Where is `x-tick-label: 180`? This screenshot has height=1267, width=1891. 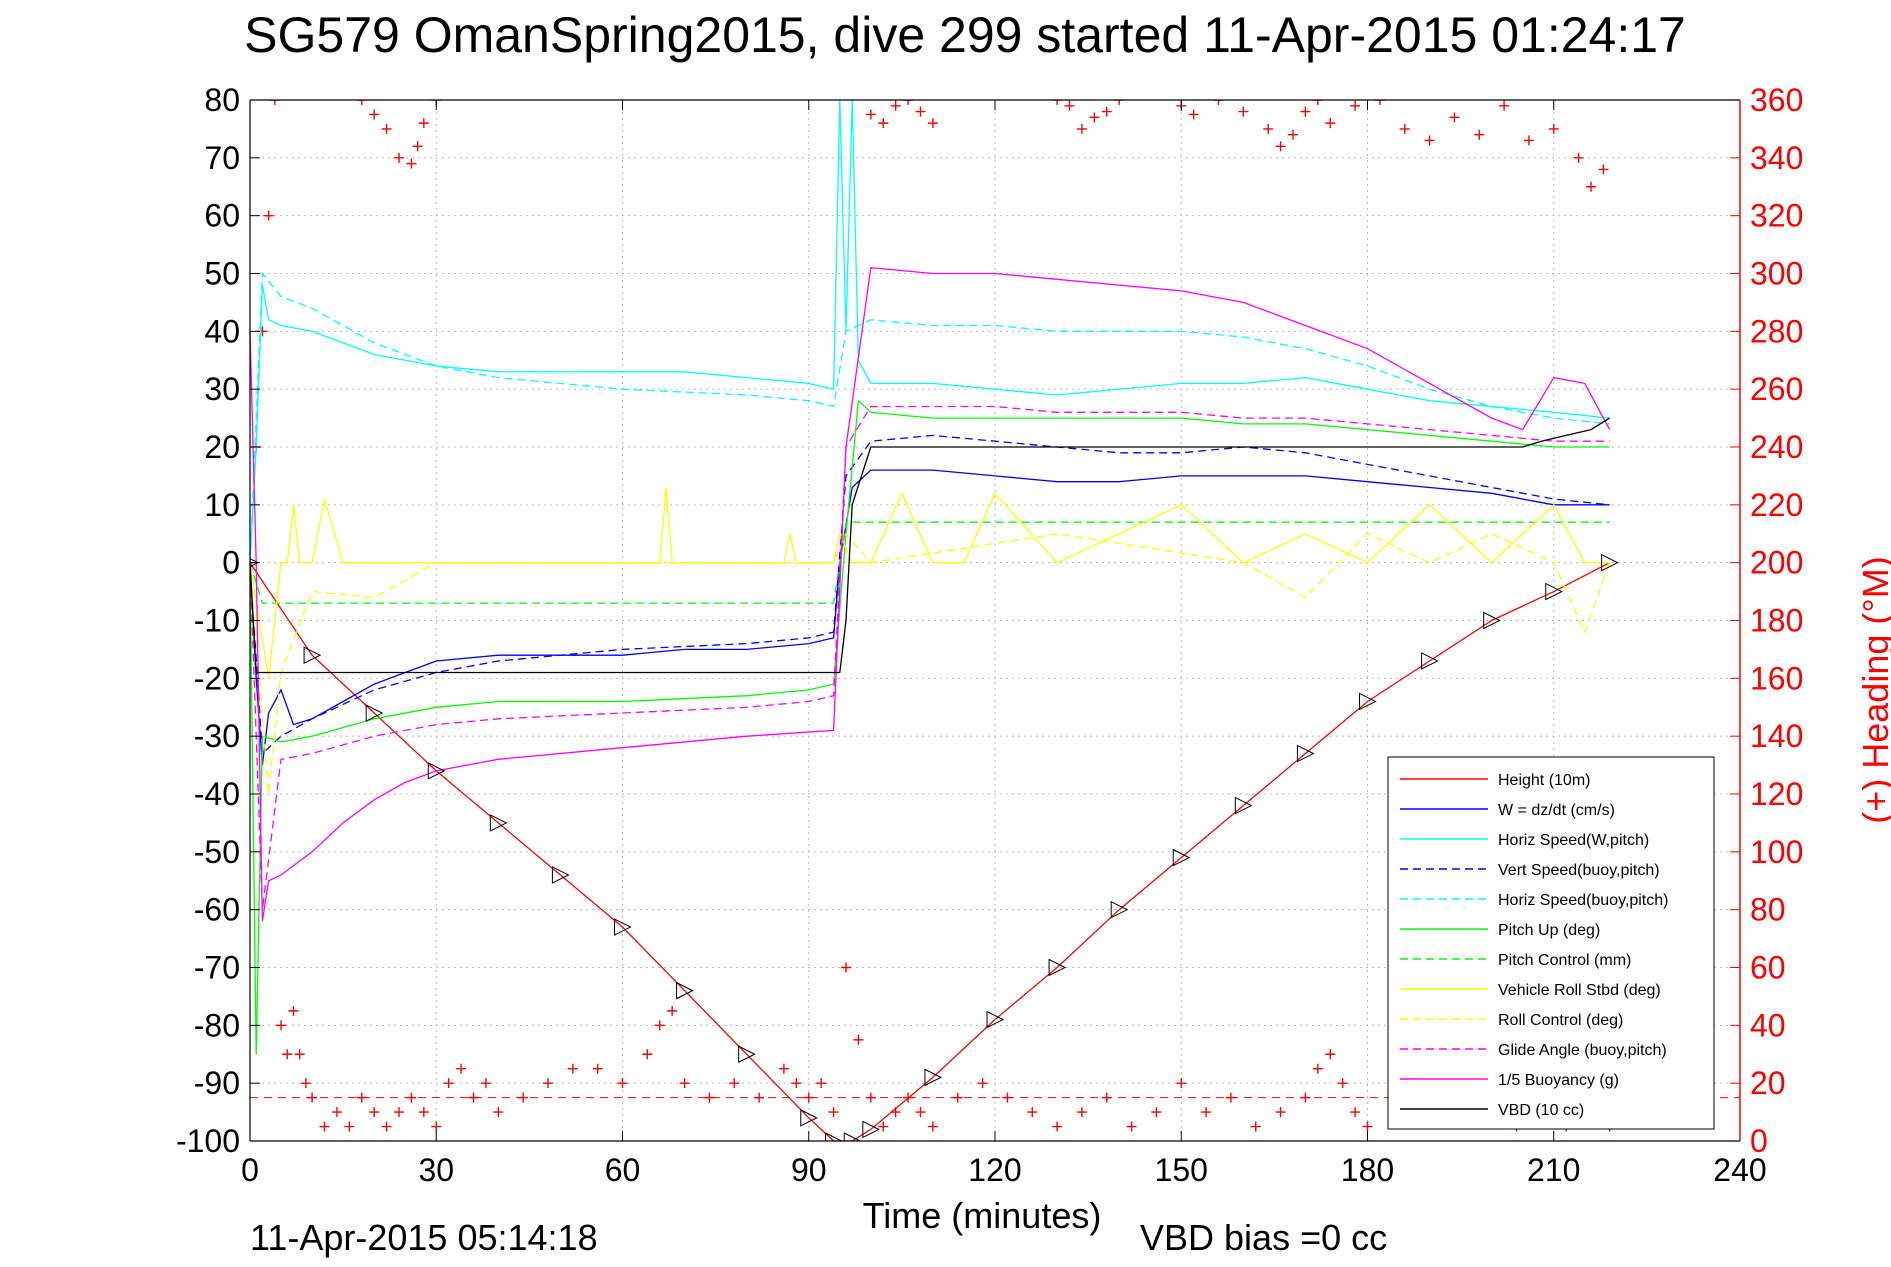
x-tick-label: 180 is located at coordinates (1367, 1170).